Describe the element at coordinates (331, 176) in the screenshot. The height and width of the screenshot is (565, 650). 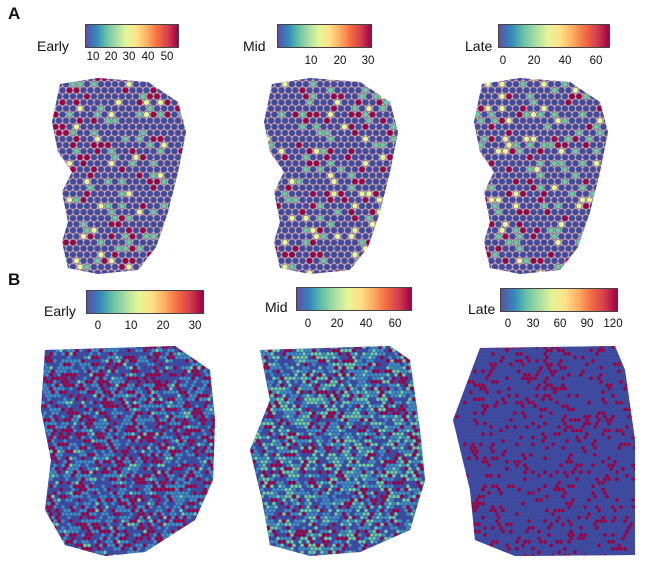
I see `tissue-map-a-mid` at that location.